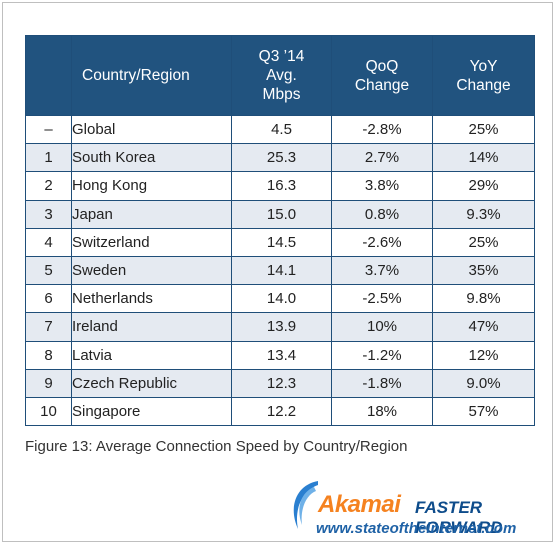 The width and height of the screenshot is (557, 546). Describe the element at coordinates (359, 504) in the screenshot. I see `akamai-logo-text: Akamai` at that location.